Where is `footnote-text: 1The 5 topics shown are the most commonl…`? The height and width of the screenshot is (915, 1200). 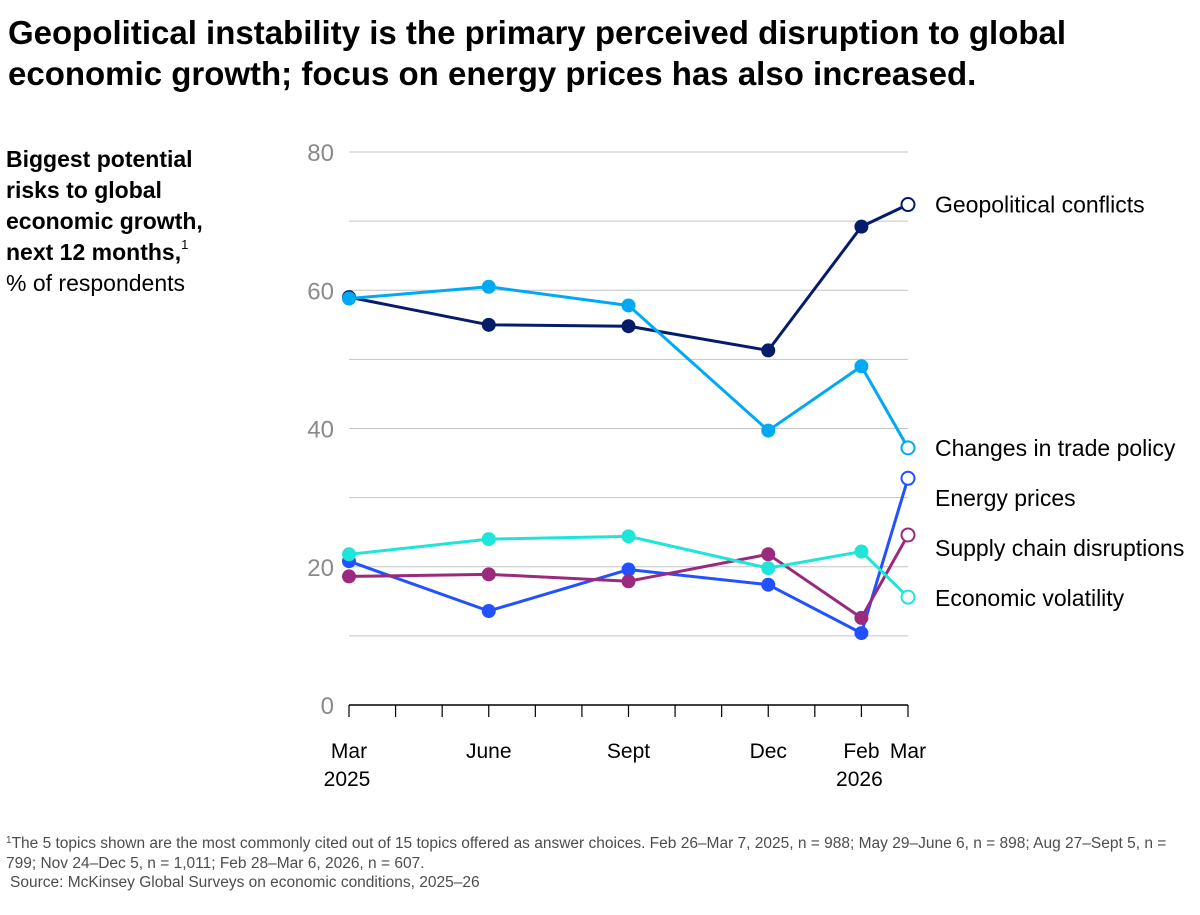 footnote-text: 1The 5 topics shown are the most commonl… is located at coordinates (601, 853).